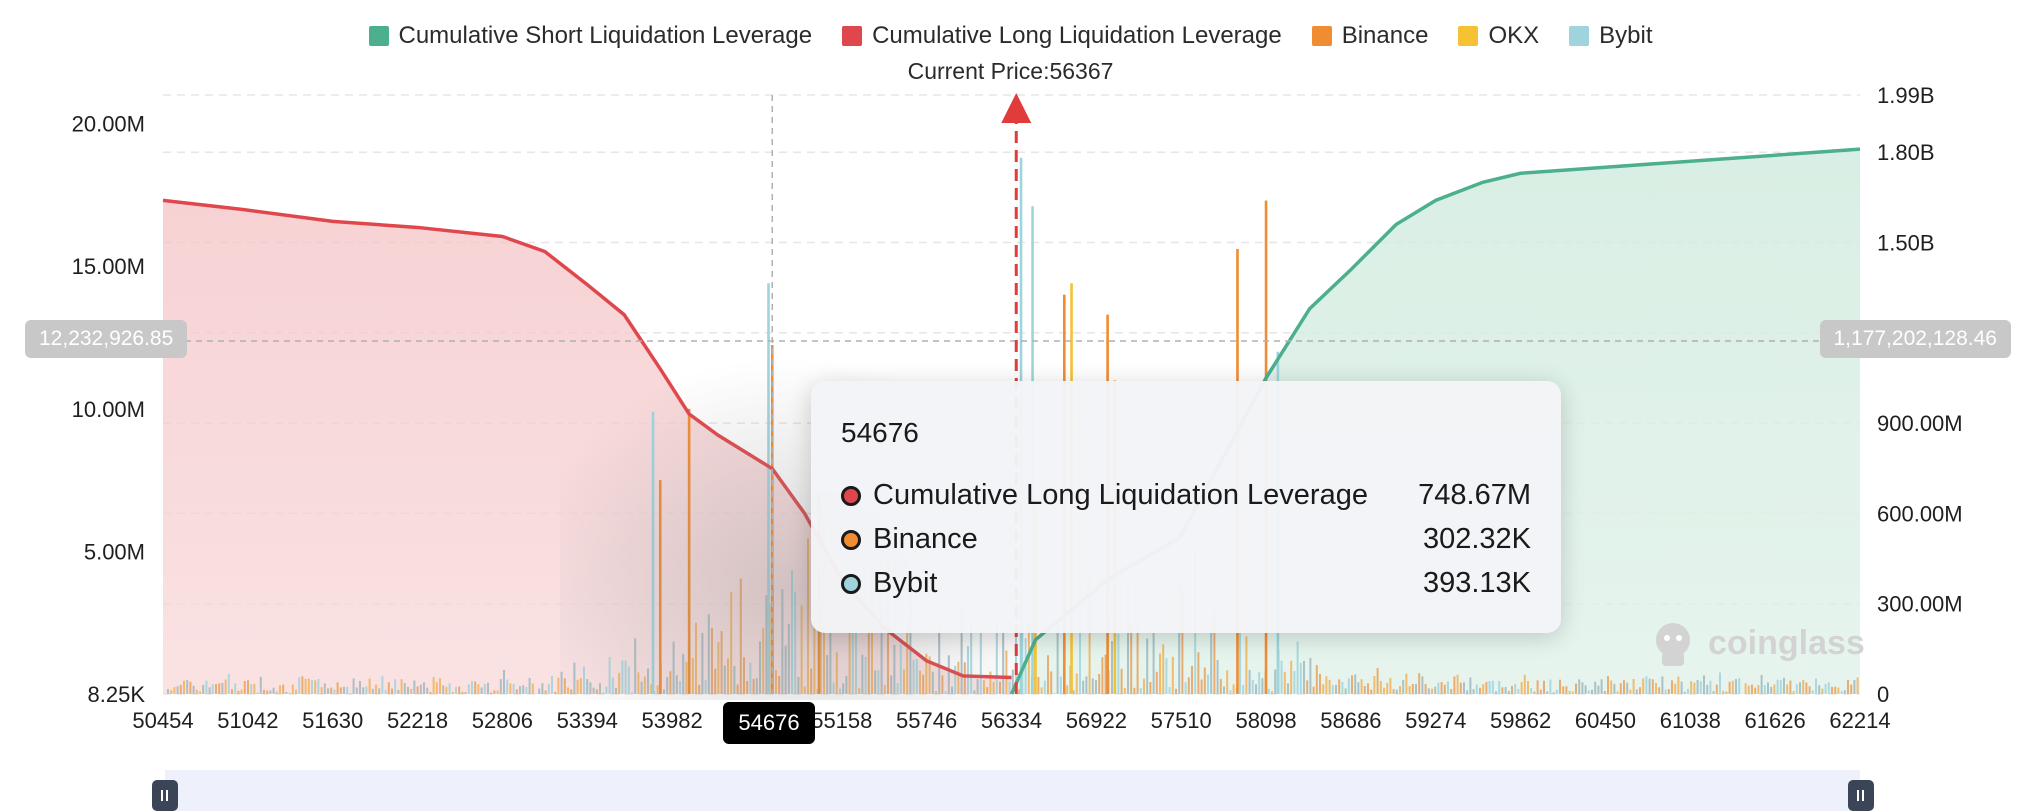 The height and width of the screenshot is (811, 2021). What do you see at coordinates (117, 694) in the screenshot?
I see `y-left-tick-label: 8.25K` at bounding box center [117, 694].